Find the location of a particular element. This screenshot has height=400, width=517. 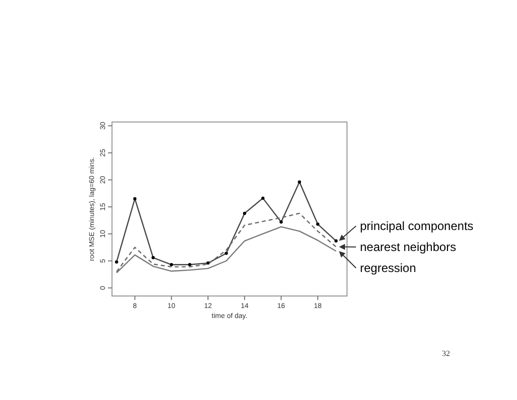

text: 32 is located at coordinates (446, 353).